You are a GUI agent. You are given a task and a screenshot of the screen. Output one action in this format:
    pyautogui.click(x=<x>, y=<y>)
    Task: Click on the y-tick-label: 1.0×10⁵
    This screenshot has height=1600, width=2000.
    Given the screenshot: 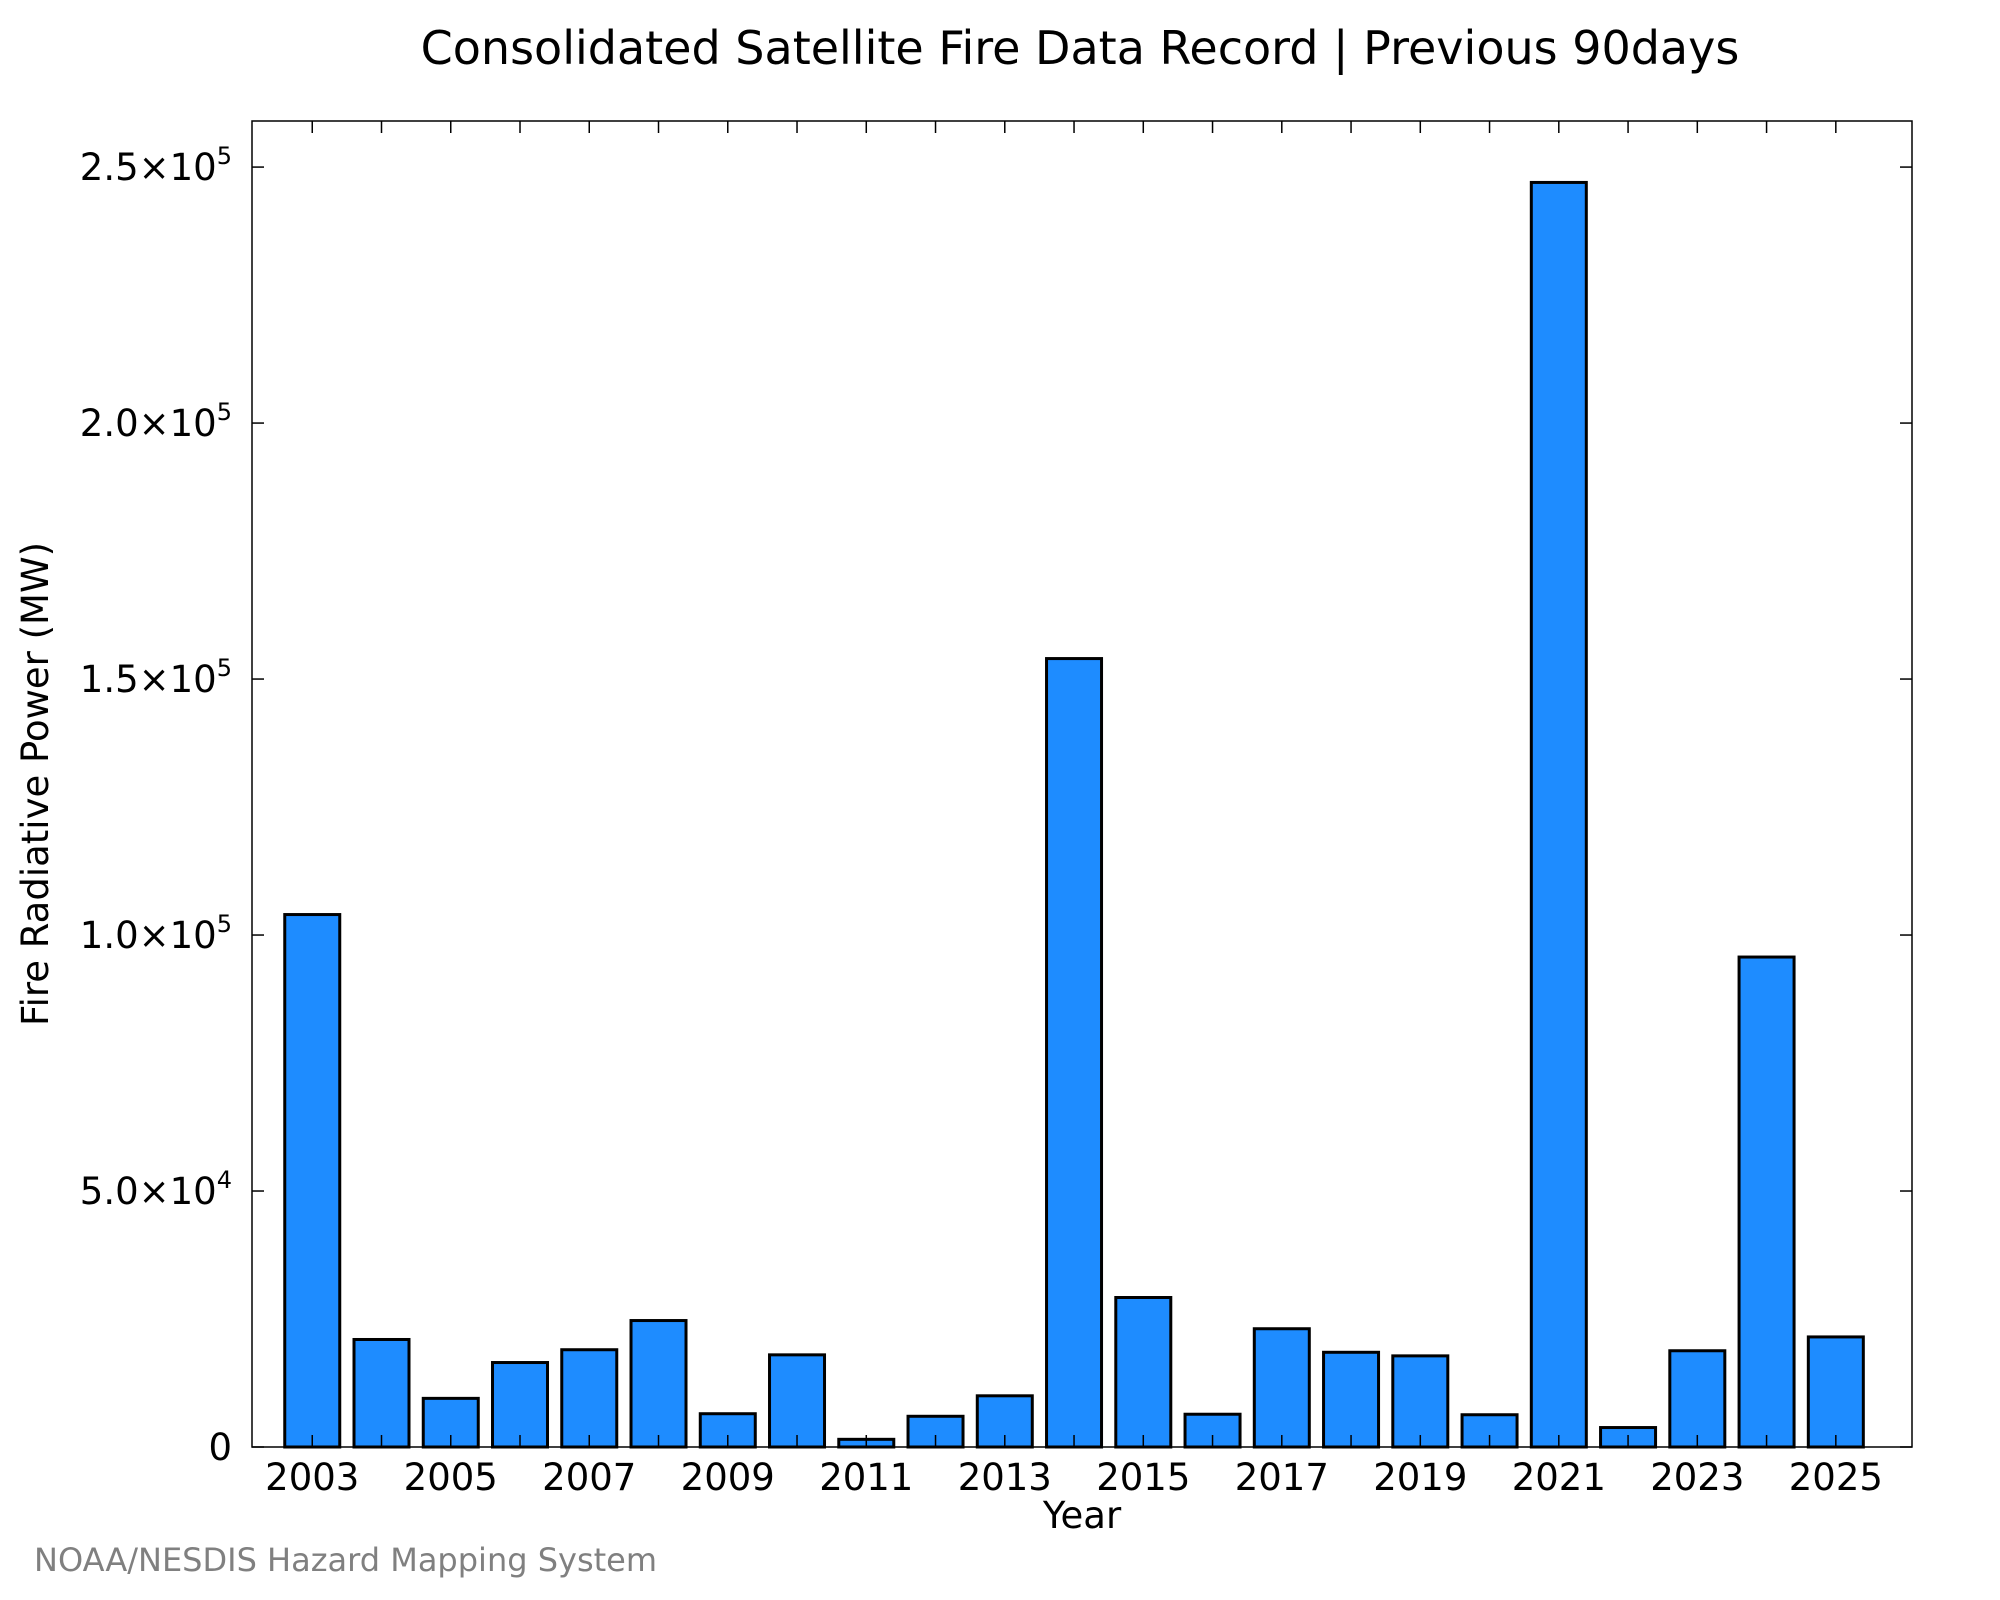 What is the action you would take?
    pyautogui.click(x=156, y=933)
    